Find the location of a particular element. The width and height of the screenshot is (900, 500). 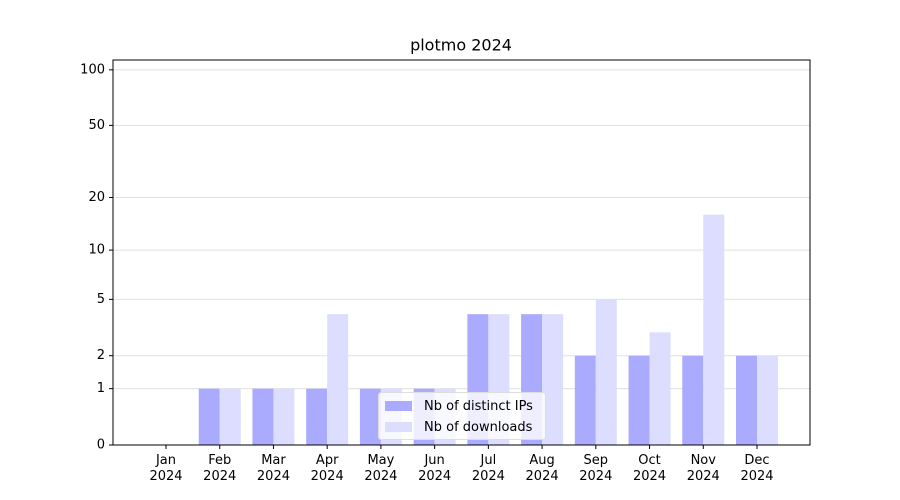

chart-title: plotmo 2024 is located at coordinates (461, 45).